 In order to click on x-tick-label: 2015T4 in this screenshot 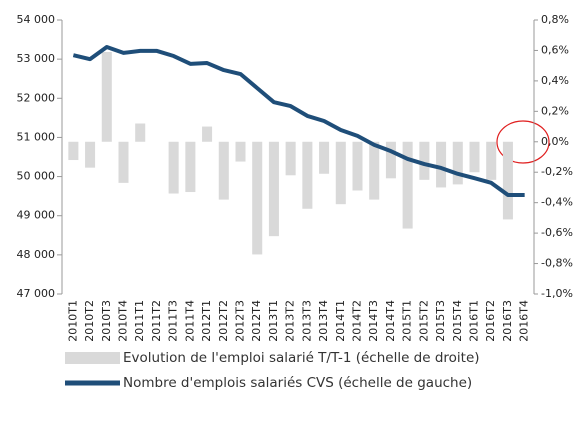, I will do `click(457, 321)`.